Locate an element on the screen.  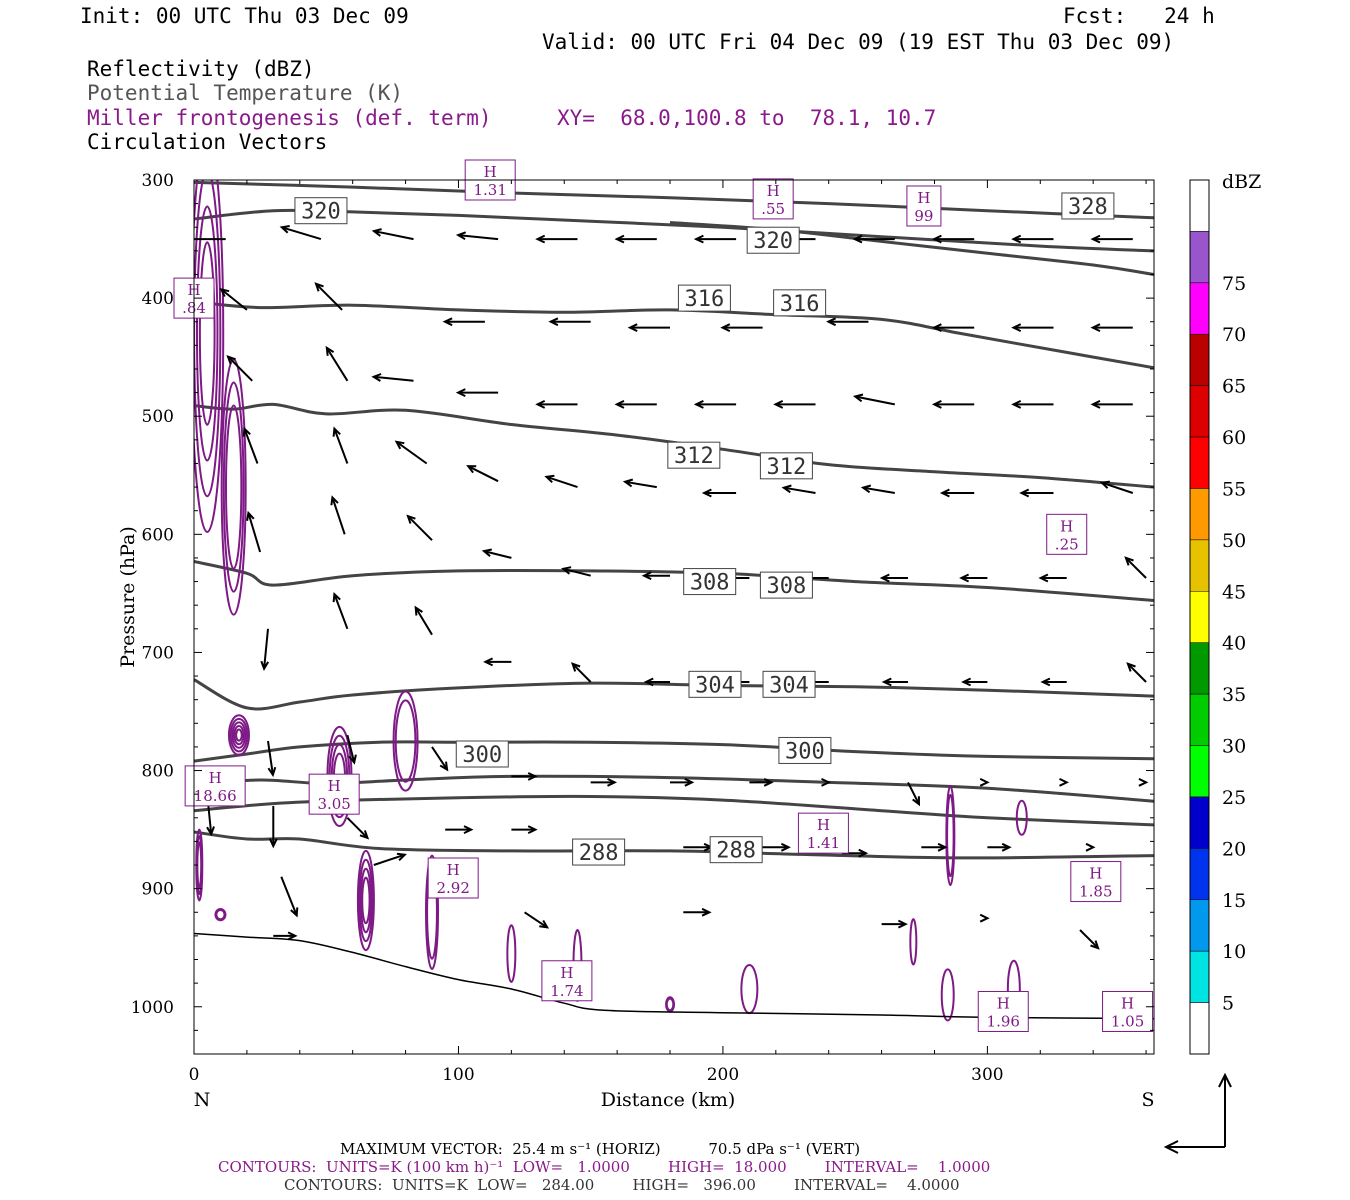
svg-text: 1.85 is located at coordinates (1095, 892).